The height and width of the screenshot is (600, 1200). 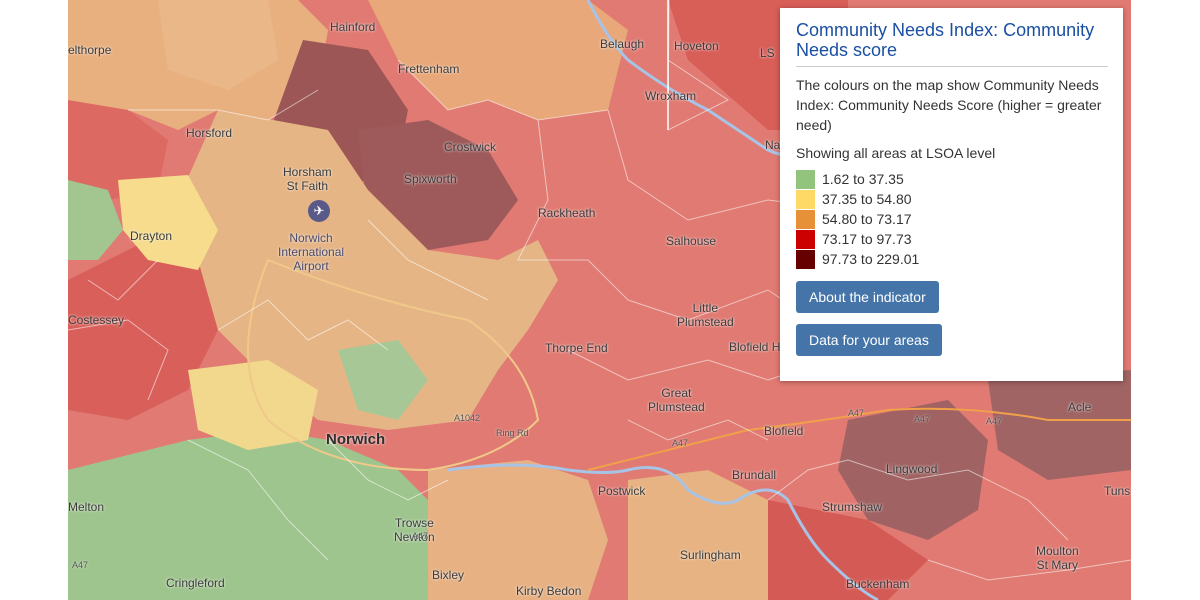 I want to click on area-orange-north-central, so click(x=498, y=60).